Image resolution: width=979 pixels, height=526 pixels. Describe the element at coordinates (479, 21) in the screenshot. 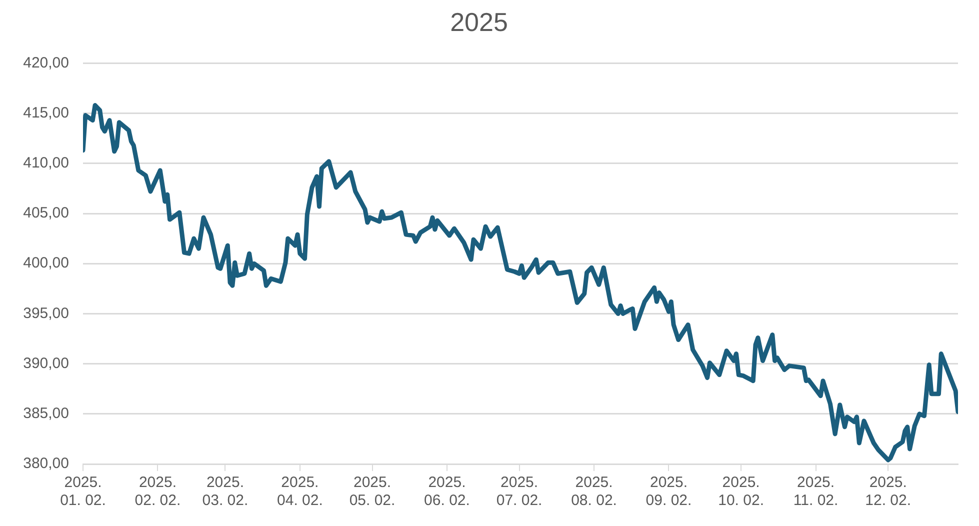

I see `chart-title: 2025` at that location.